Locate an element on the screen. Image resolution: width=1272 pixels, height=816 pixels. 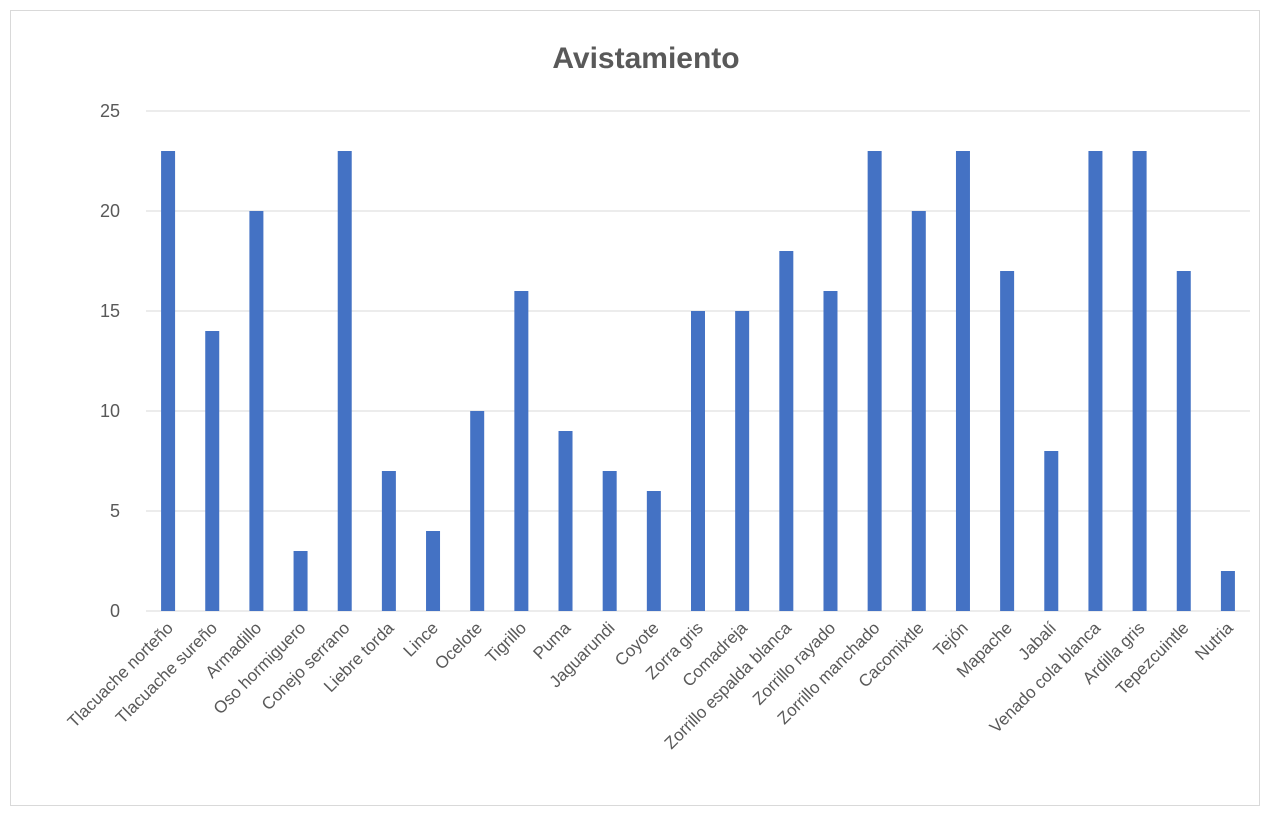
y-tick-label: 0 is located at coordinates (115, 611).